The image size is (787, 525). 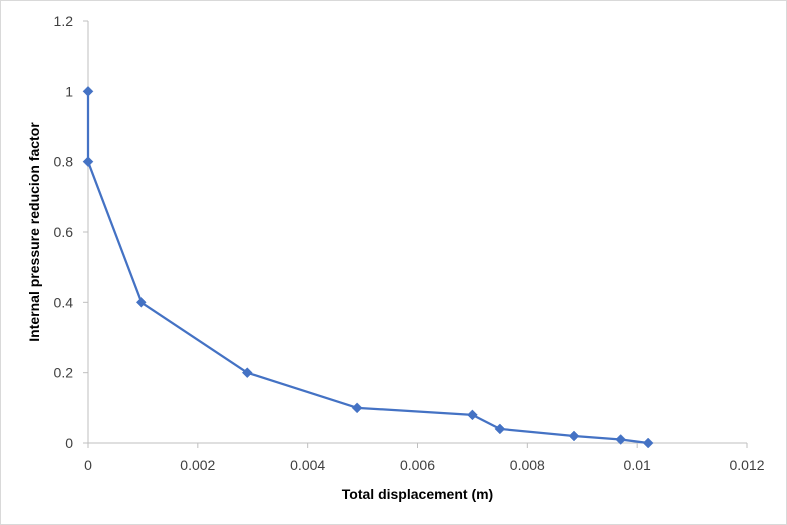 I want to click on x-axis: 0 0.002 0.004 0.006 0.008 0.01 0.012, so click(x=424, y=457).